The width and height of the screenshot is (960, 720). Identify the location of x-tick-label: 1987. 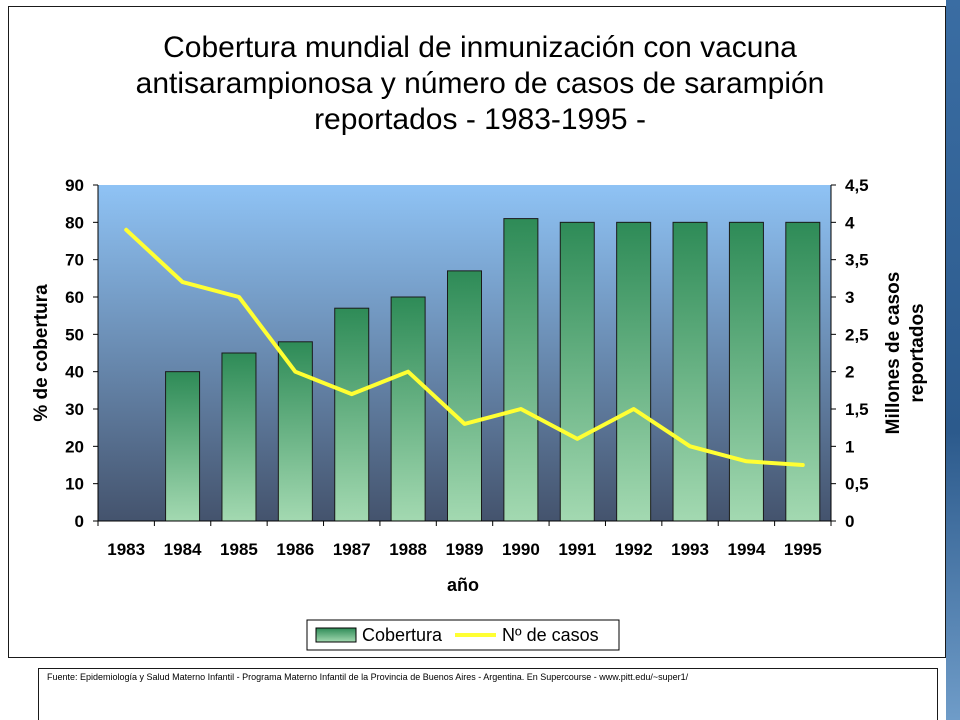
(352, 549).